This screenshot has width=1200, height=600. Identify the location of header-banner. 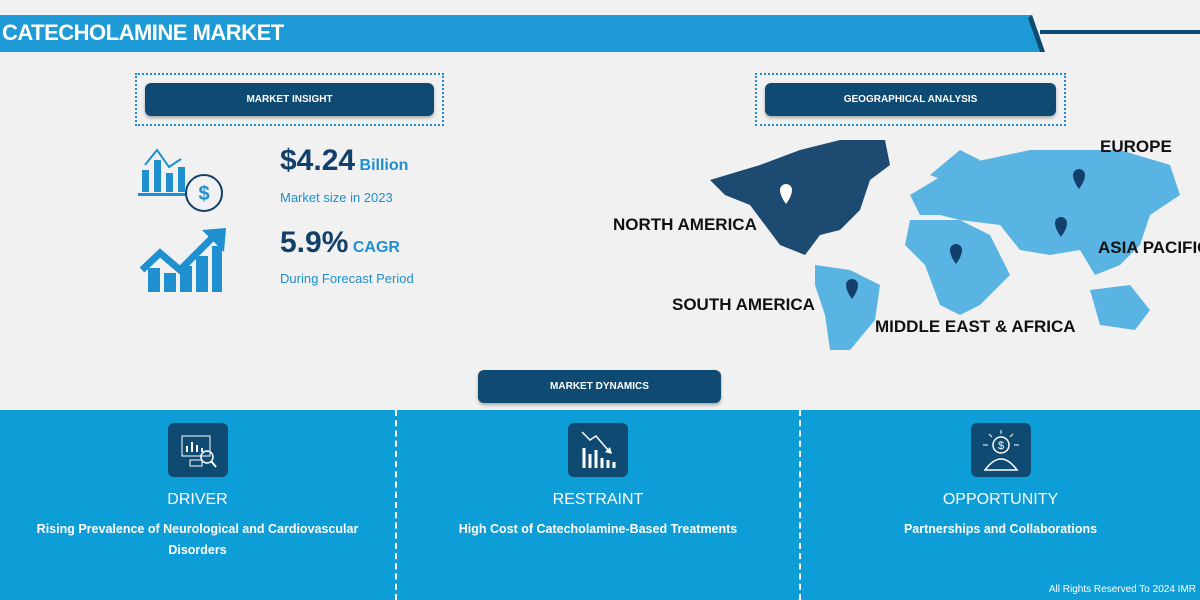
(600, 33).